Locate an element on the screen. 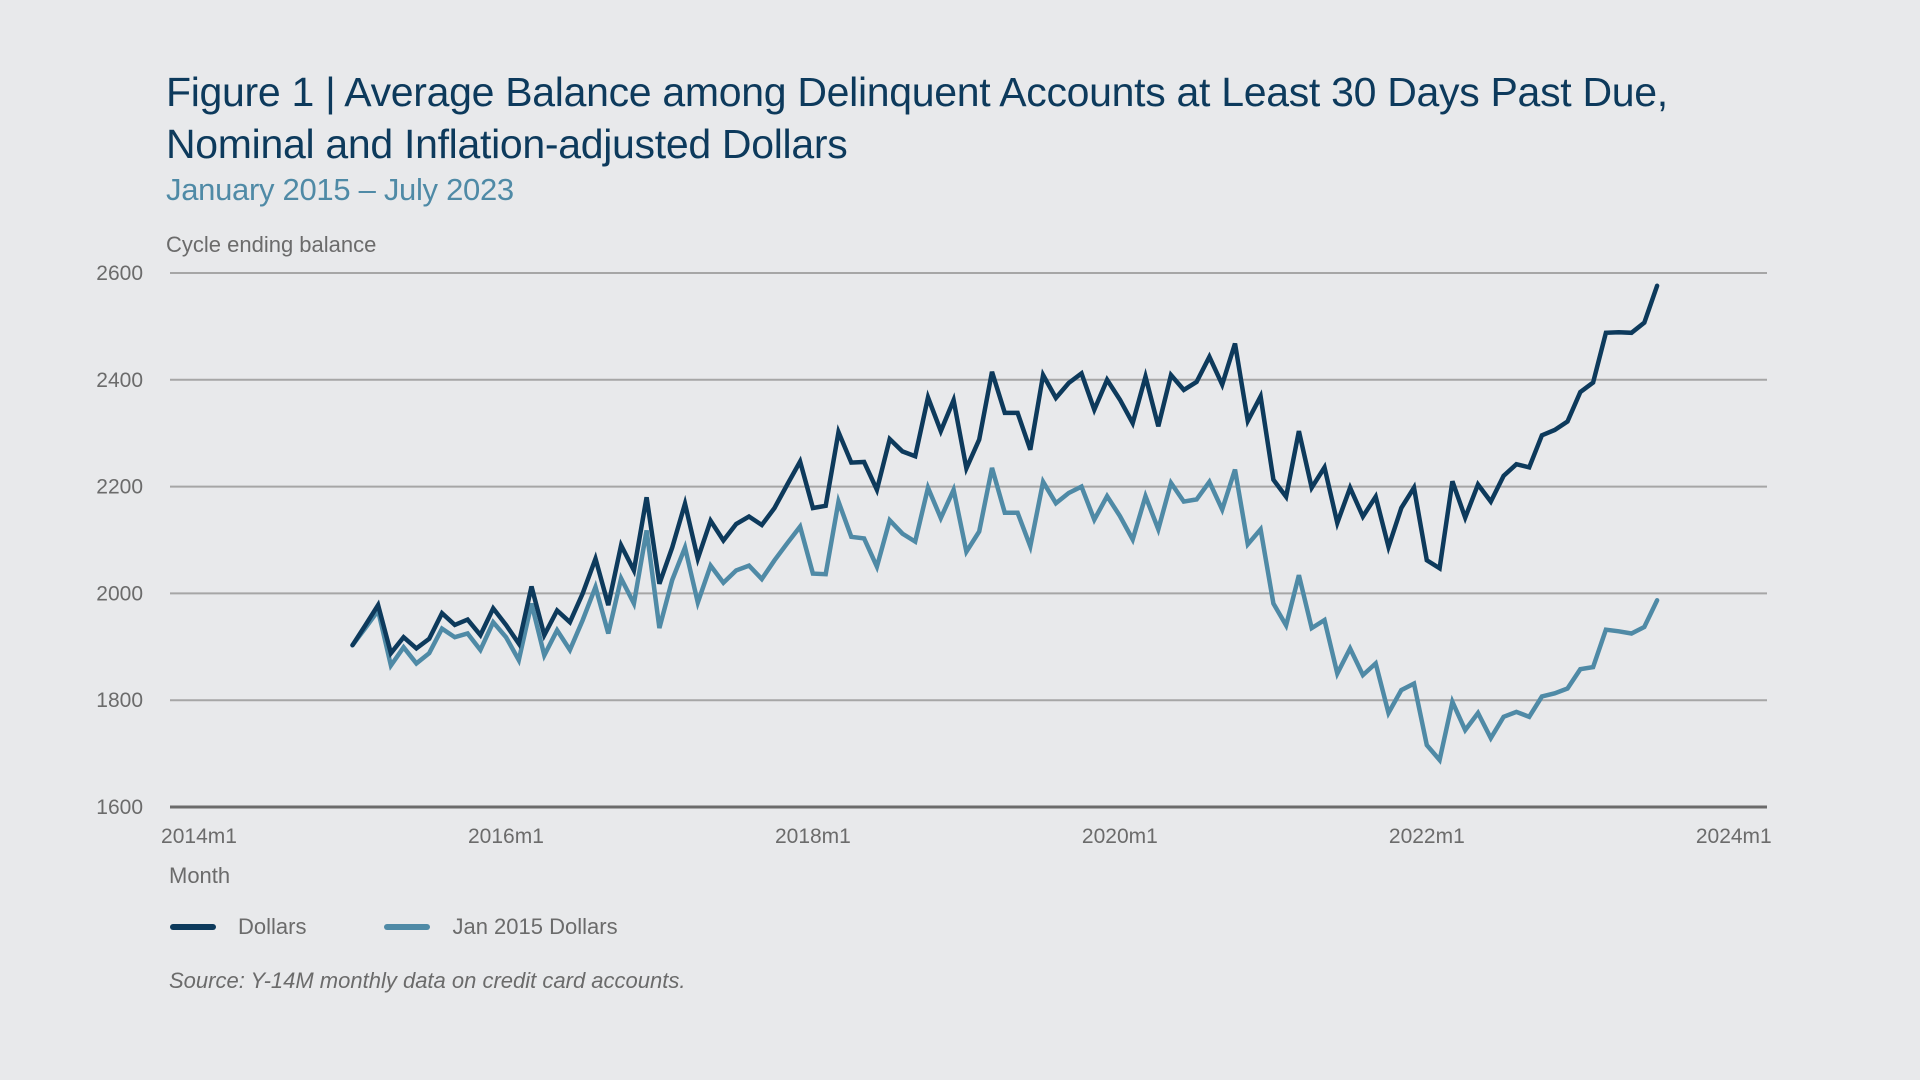 This screenshot has width=1920, height=1080. legend-item-dollars: Dollars is located at coordinates (238, 927).